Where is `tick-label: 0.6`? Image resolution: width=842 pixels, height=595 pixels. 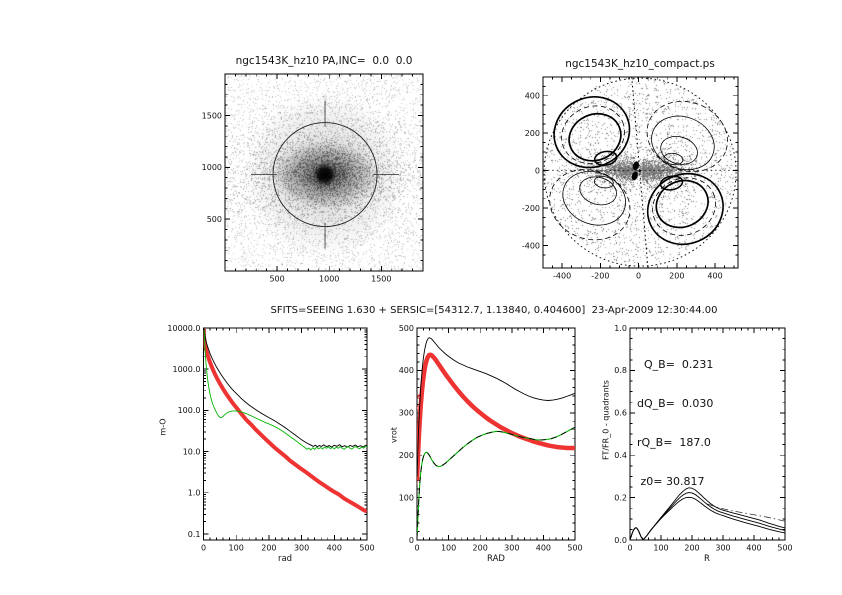 tick-label: 0.6 is located at coordinates (620, 413).